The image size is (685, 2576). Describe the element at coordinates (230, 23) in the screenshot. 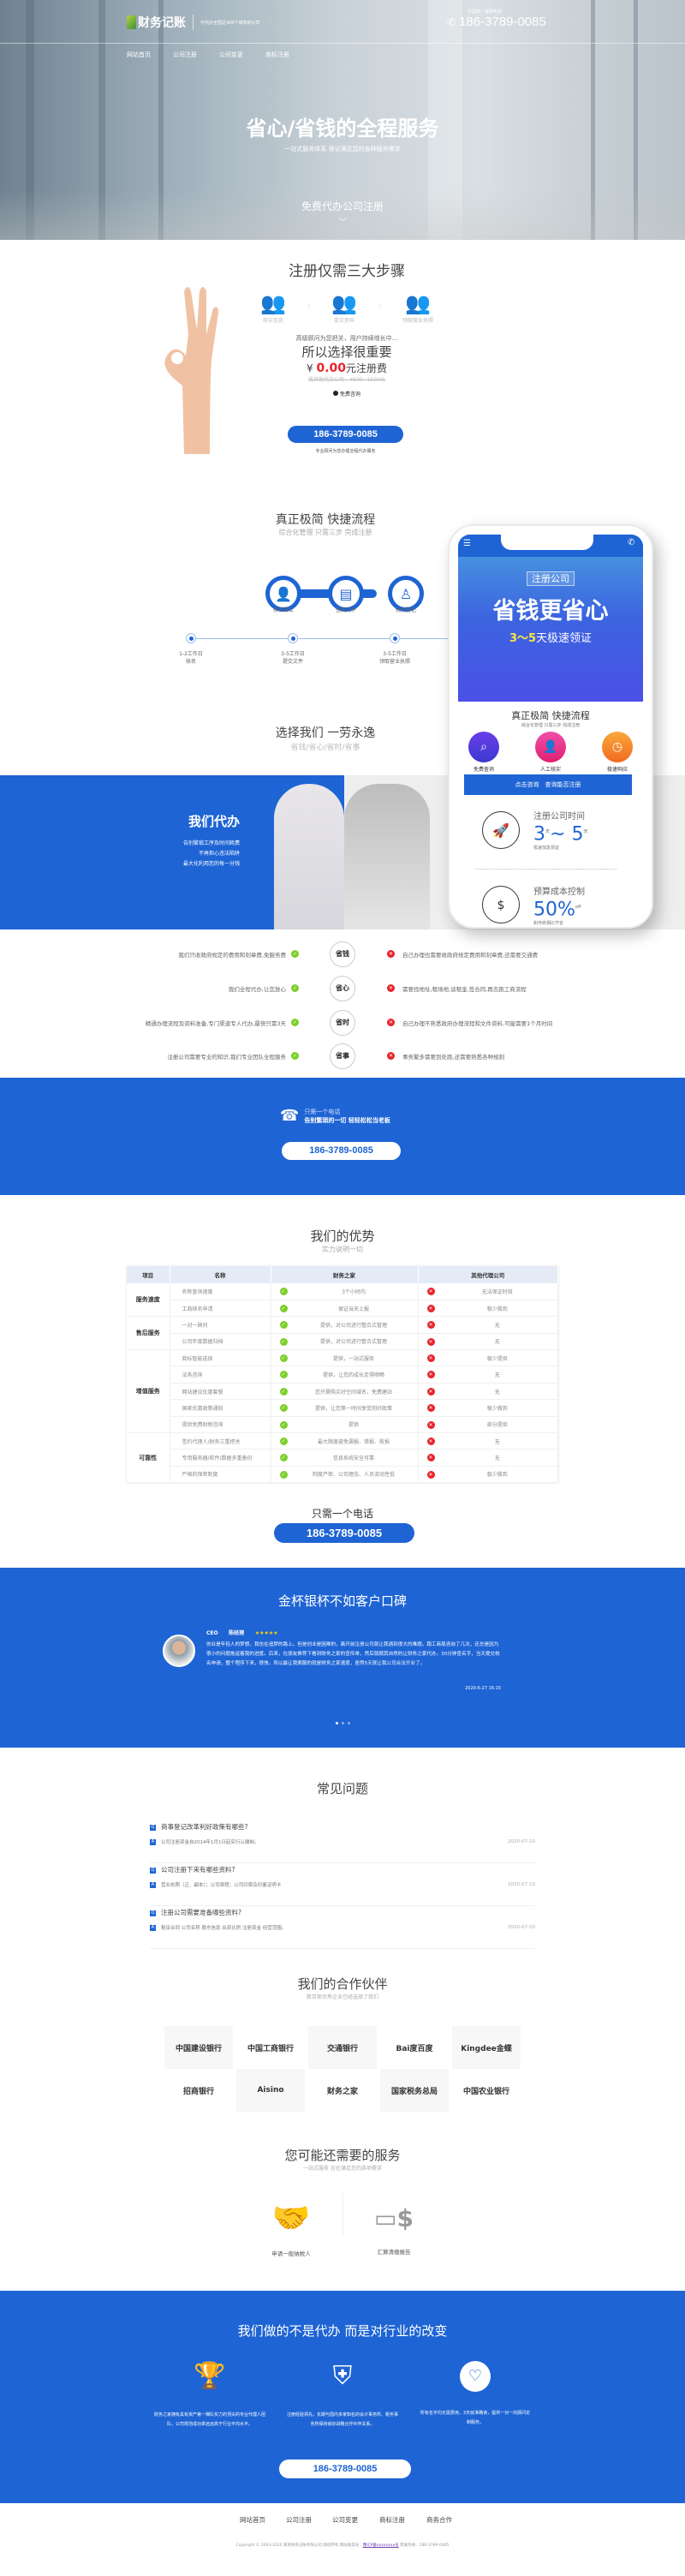

I see `tagline: 可代办全国近300个城市的公司` at that location.